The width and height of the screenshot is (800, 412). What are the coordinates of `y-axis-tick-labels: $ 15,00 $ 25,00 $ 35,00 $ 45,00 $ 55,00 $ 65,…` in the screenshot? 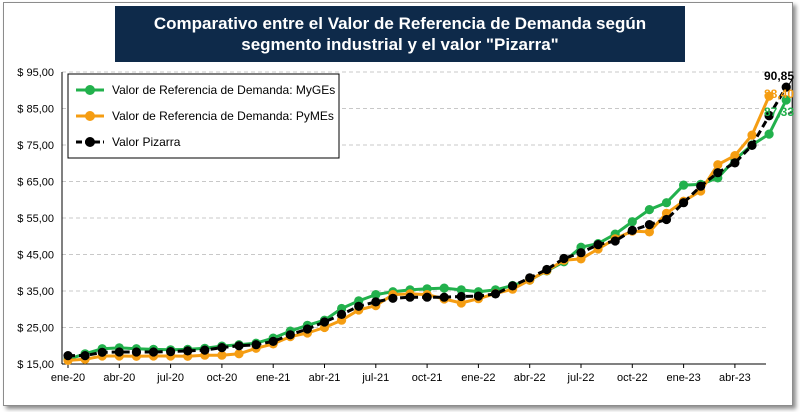 It's located at (35, 219).